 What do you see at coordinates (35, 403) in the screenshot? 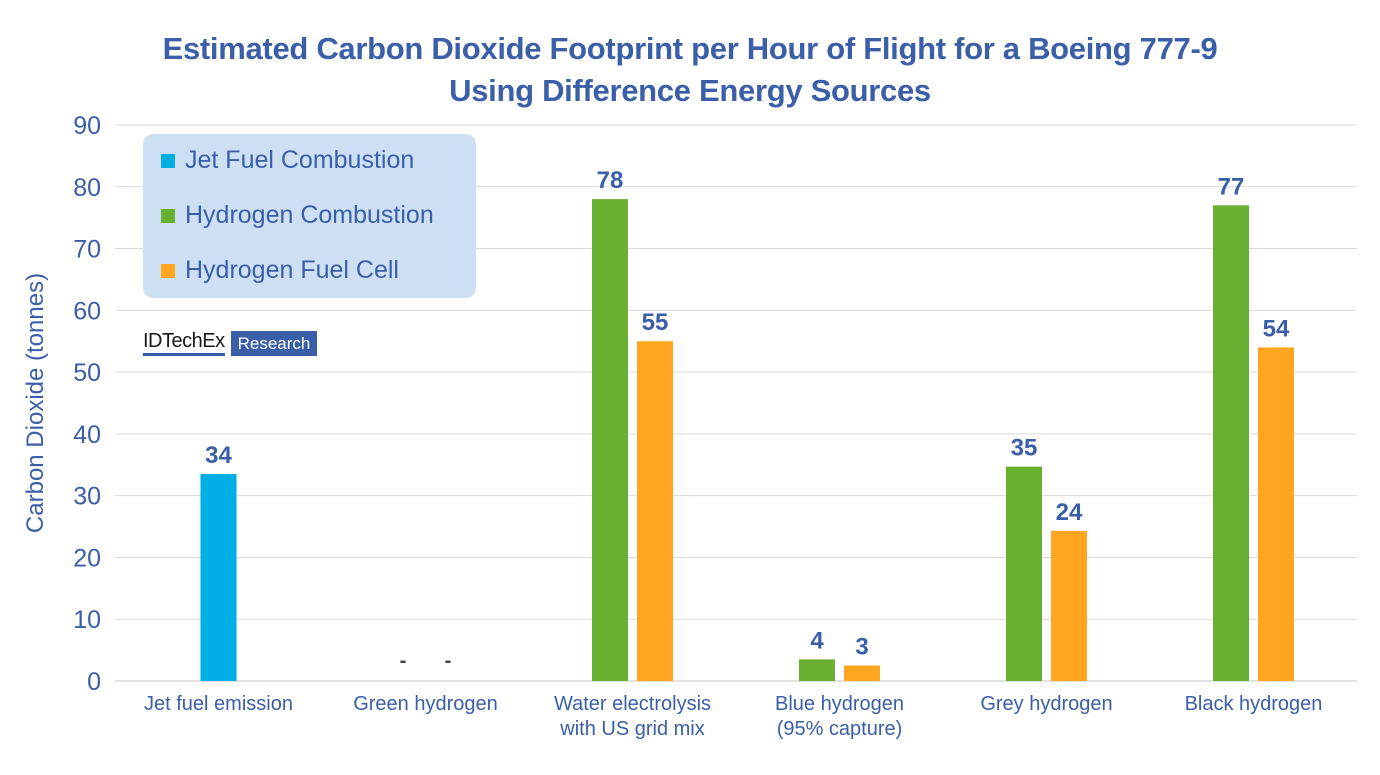
I see `y-axis-label: Carbon Dioxide (tonnes)` at bounding box center [35, 403].